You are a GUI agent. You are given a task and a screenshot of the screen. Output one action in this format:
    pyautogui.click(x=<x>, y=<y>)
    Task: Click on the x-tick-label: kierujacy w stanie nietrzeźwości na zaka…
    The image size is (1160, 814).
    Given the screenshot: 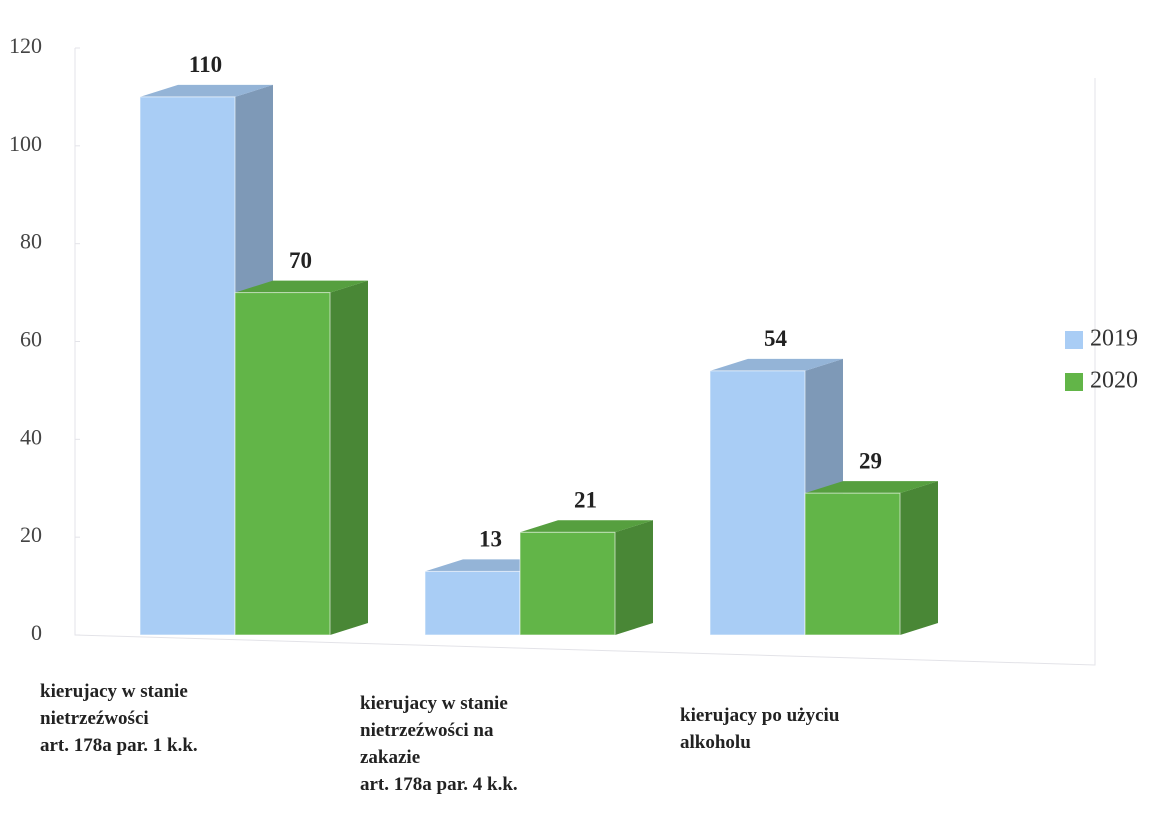 What is the action you would take?
    pyautogui.click(x=439, y=744)
    